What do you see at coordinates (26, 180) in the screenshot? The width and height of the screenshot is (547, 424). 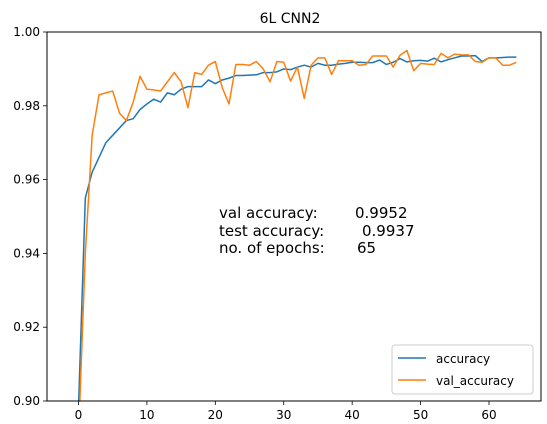 I see `y-tick-label: 0.96` at bounding box center [26, 180].